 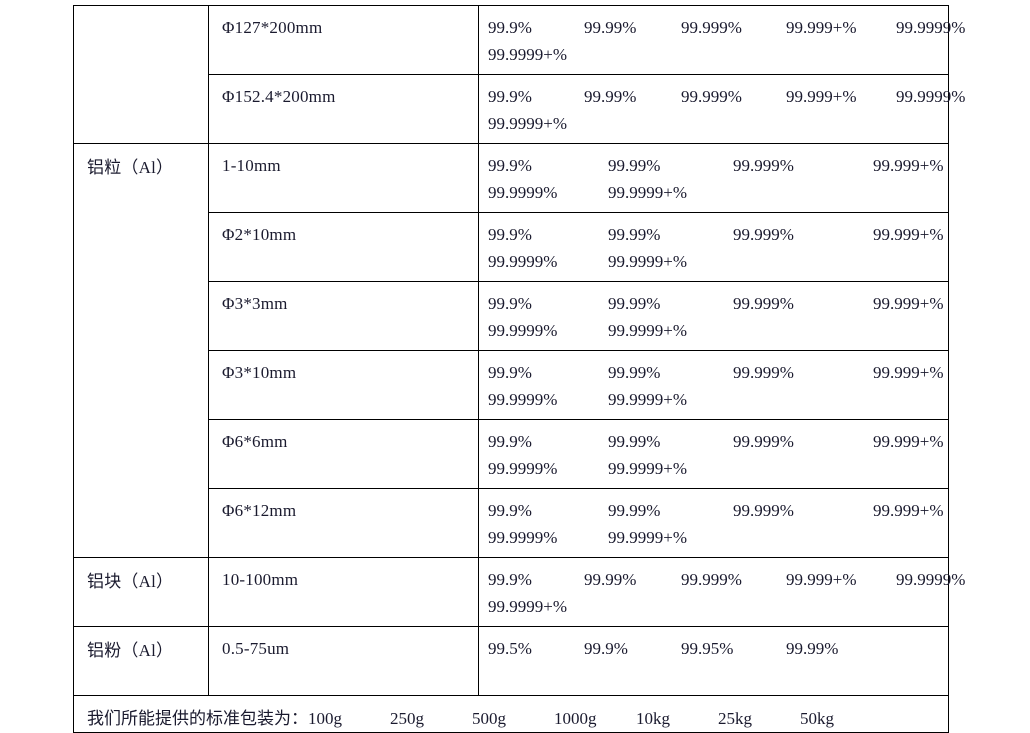 What do you see at coordinates (343, 523) in the screenshot?
I see `size-cell: Φ6*12mm` at bounding box center [343, 523].